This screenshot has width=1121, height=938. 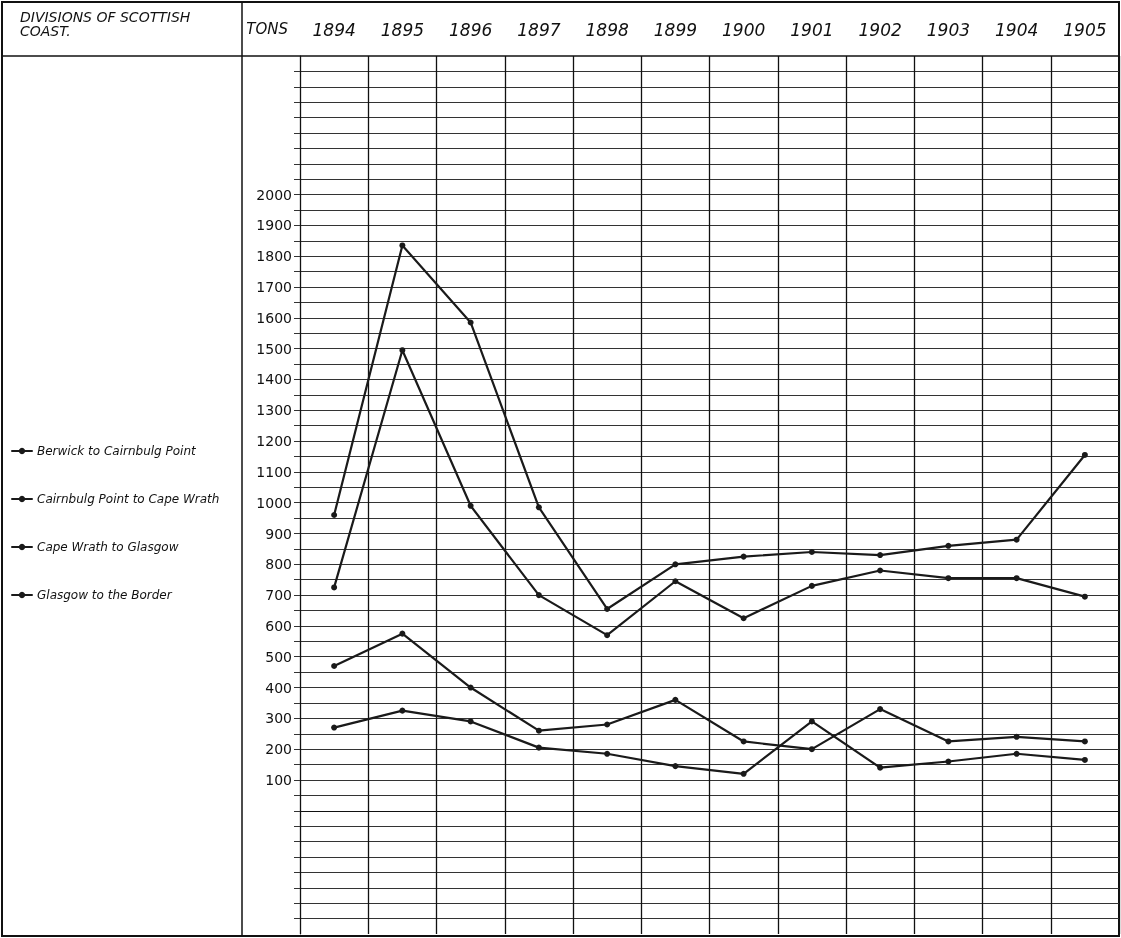 What do you see at coordinates (107, 24) in the screenshot?
I see `legend-title: DIVISIONS OF SCOTTISH COAST.` at bounding box center [107, 24].